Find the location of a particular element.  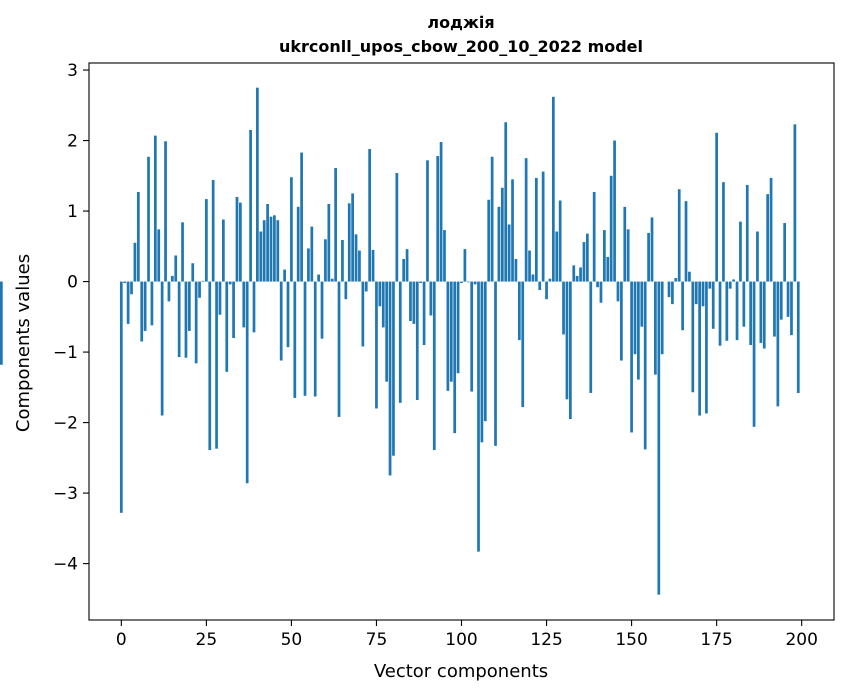

x-tick-label: 50 is located at coordinates (292, 640).